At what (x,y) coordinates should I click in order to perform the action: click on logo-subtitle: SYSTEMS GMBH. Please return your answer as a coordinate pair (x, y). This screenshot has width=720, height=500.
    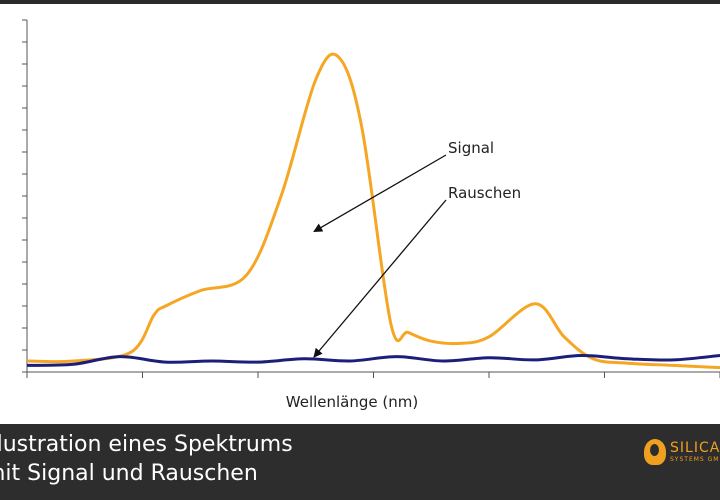
    Looking at the image, I should click on (695, 459).